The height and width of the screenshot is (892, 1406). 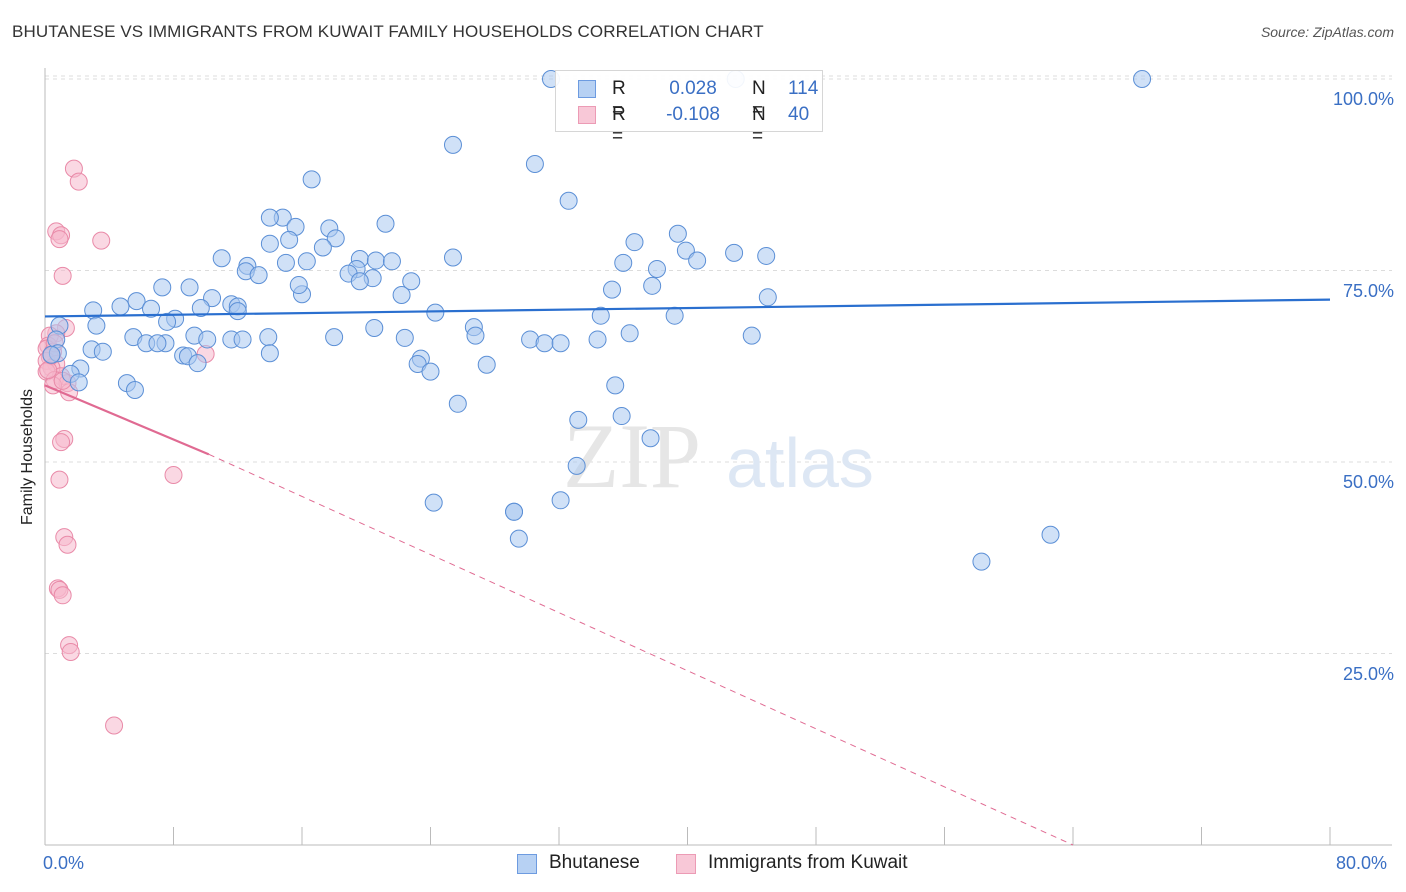 What do you see at coordinates (1362, 863) in the screenshot?
I see `x-tick-label-right: 80.0%` at bounding box center [1362, 863].